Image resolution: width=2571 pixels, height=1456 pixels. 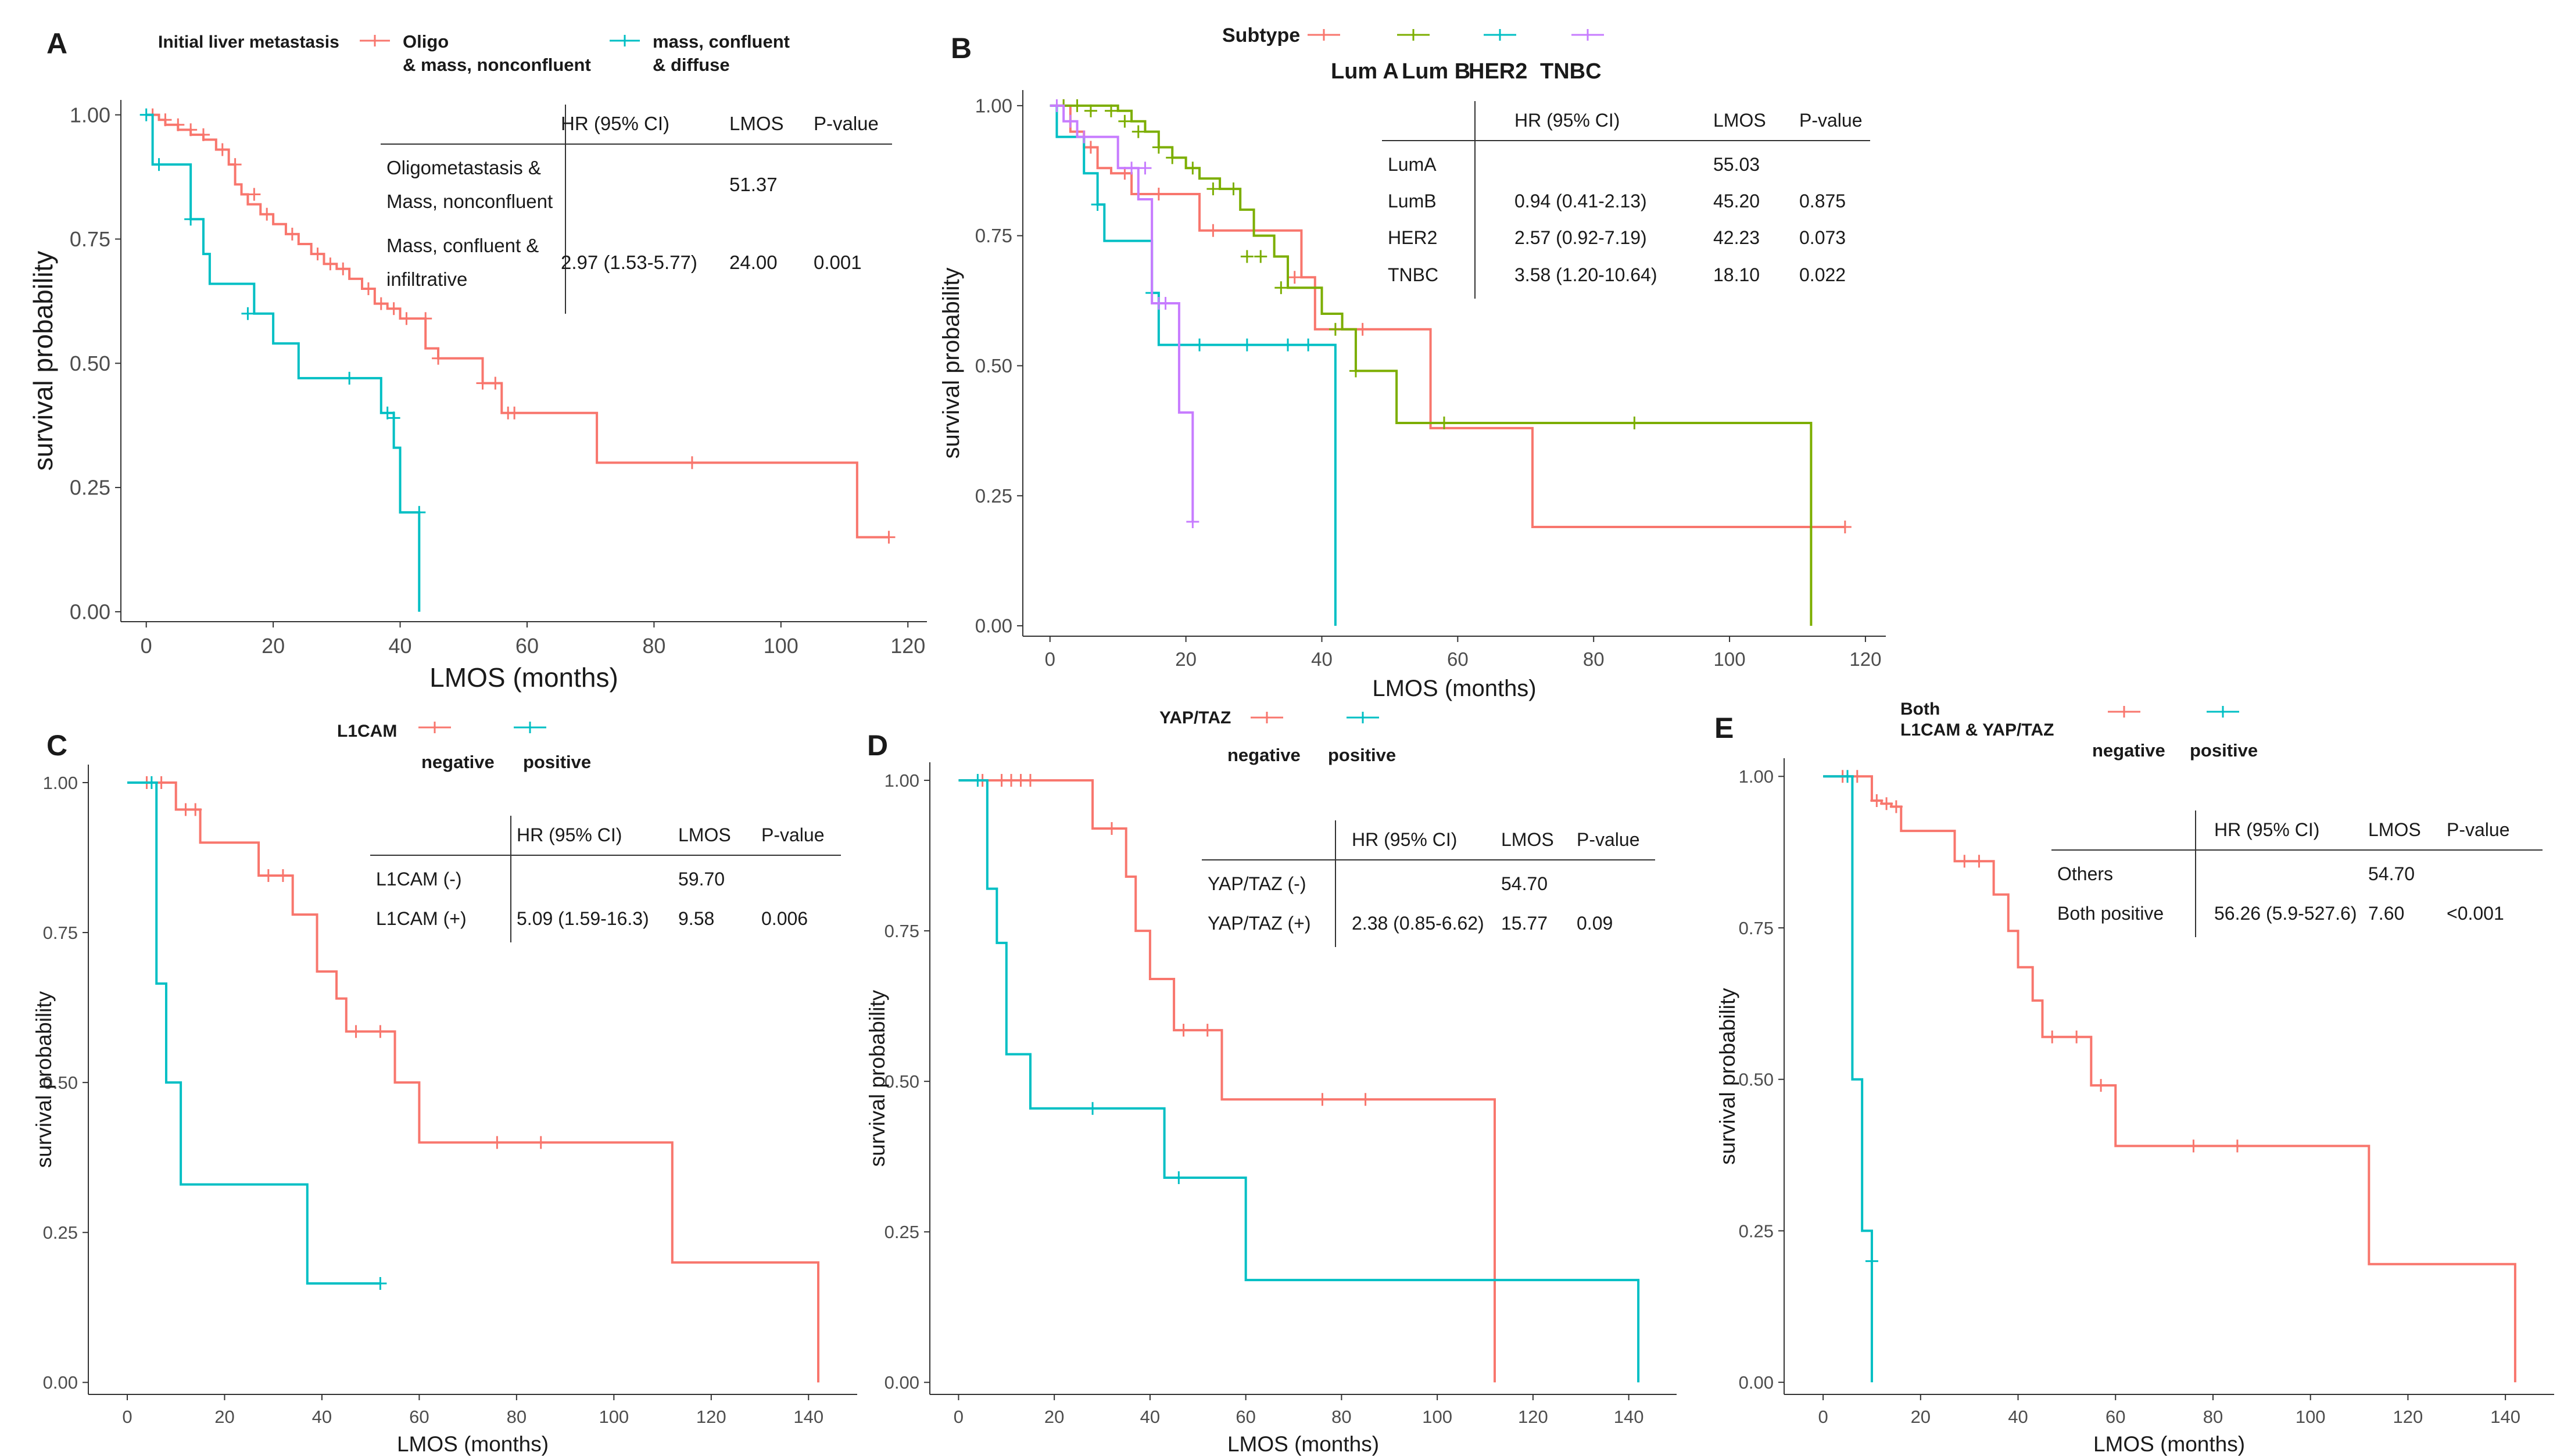 What do you see at coordinates (1365, 72) in the screenshot?
I see `legend-entry-label: Lum A` at bounding box center [1365, 72].